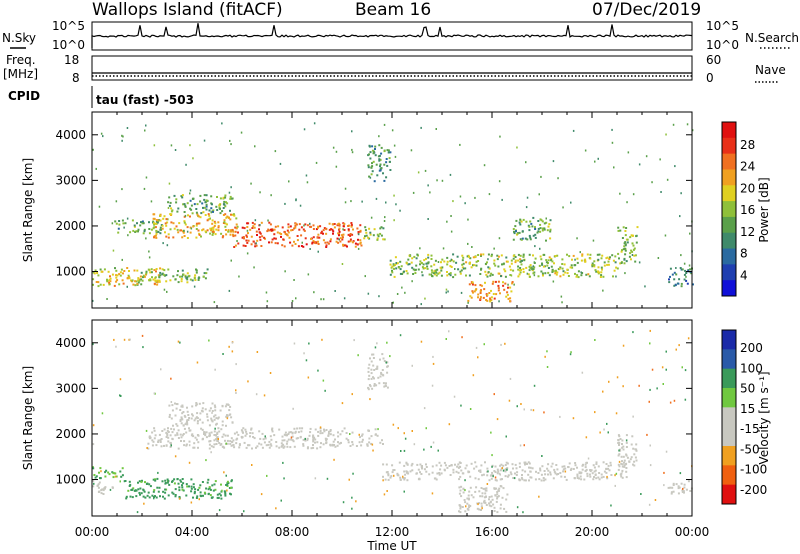  I want to click on freq-label-2: [MHz], so click(20, 74).